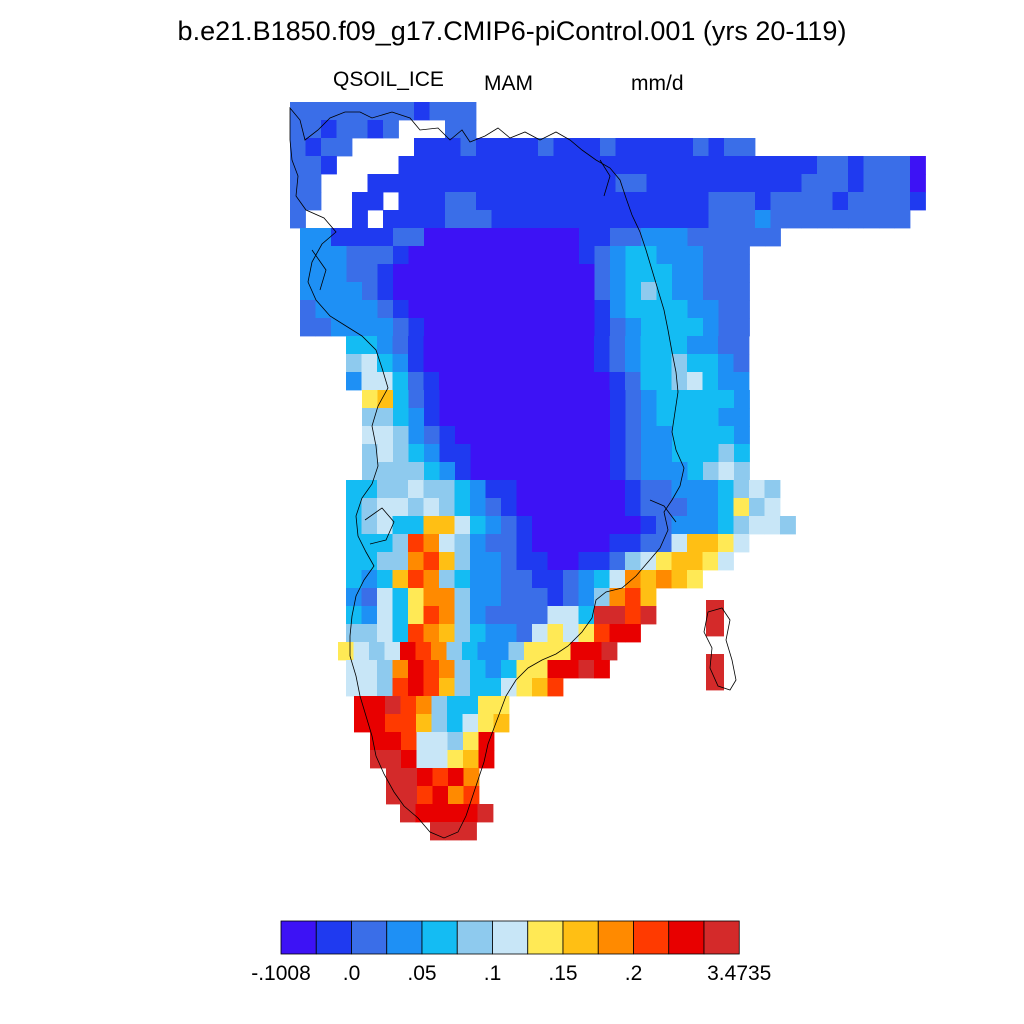 This screenshot has height=1024, width=1024. What do you see at coordinates (511, 973) in the screenshot?
I see `colorbar-labels: -.1008 .0 .05 .1 .15 .2 3.4735` at bounding box center [511, 973].